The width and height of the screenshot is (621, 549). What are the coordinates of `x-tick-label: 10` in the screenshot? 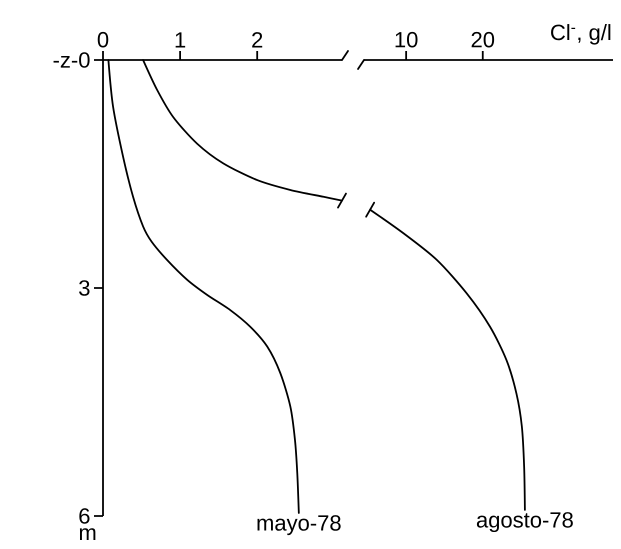 It's located at (407, 40).